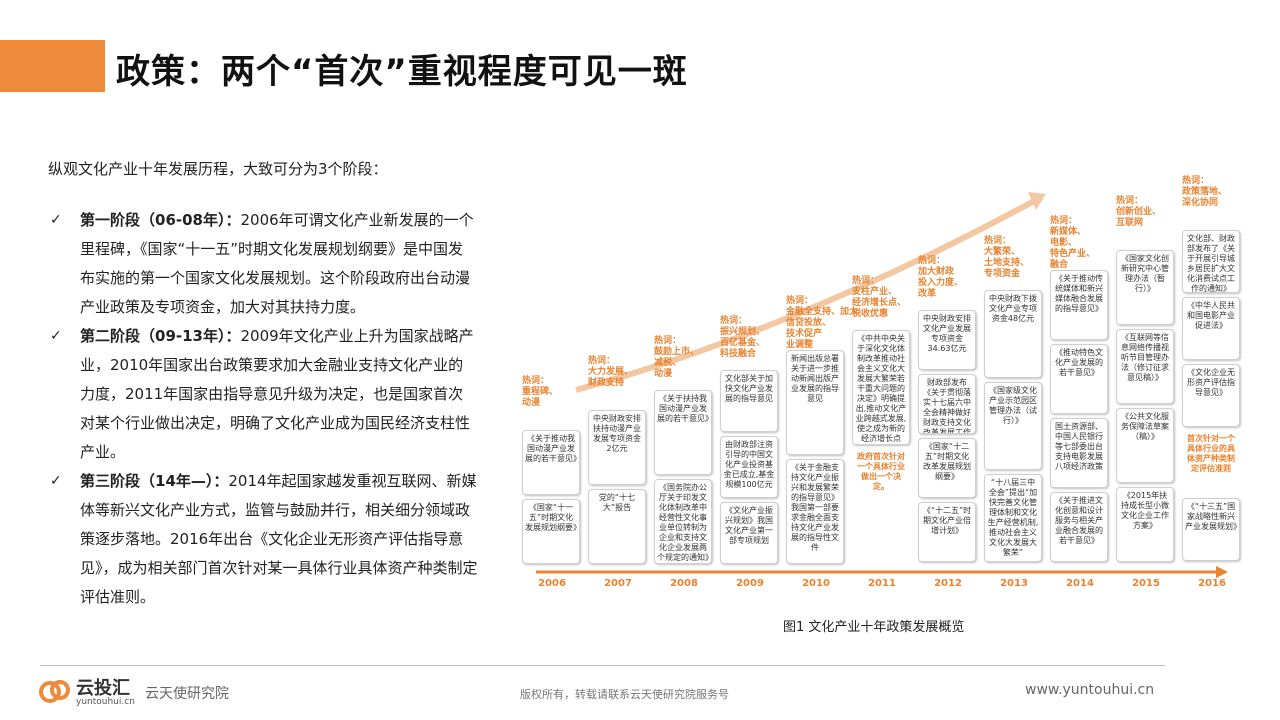  What do you see at coordinates (618, 583) in the screenshot?
I see `year-label: 2007` at bounding box center [618, 583].